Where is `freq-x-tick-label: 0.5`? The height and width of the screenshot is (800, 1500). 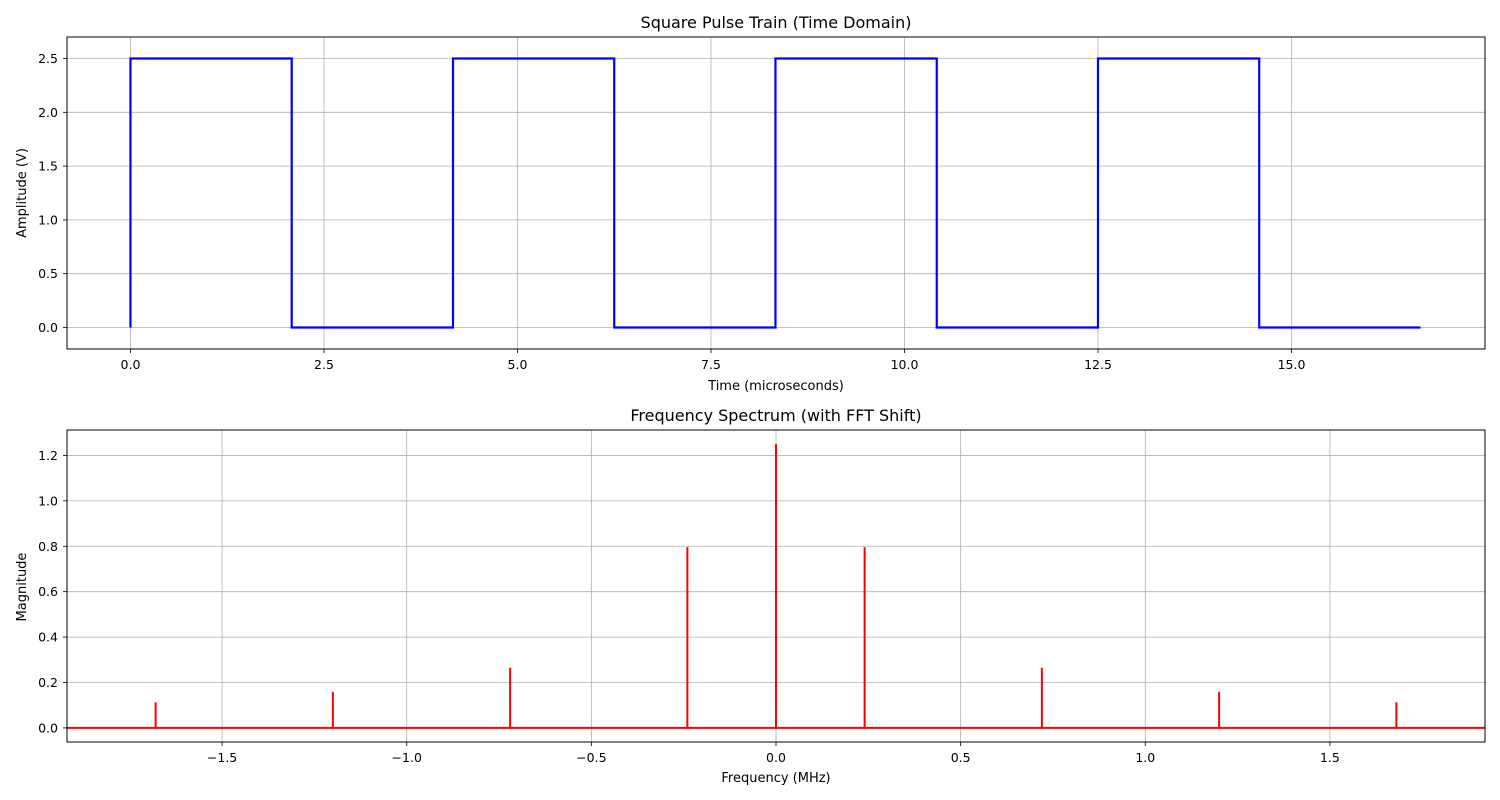
freq-x-tick-label: 0.5 is located at coordinates (961, 757).